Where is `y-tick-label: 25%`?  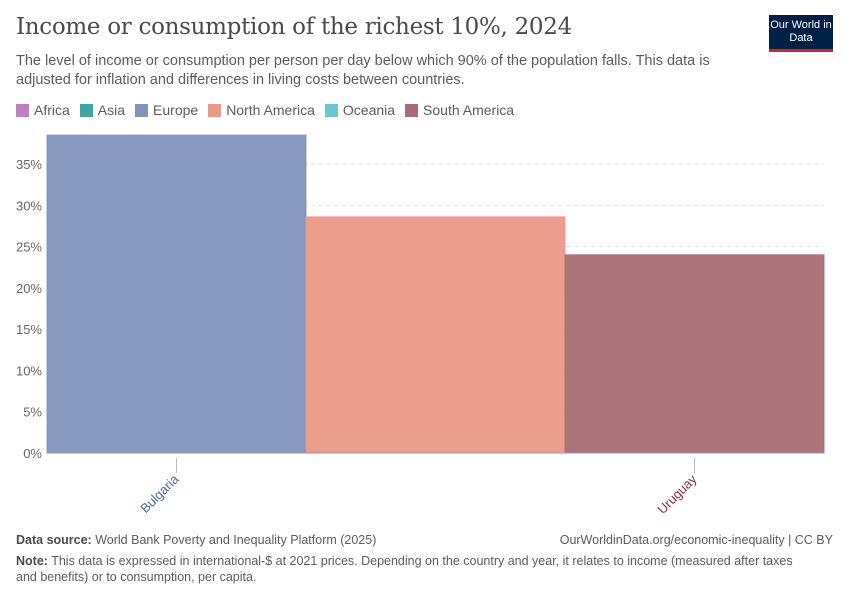 y-tick-label: 25% is located at coordinates (29, 247).